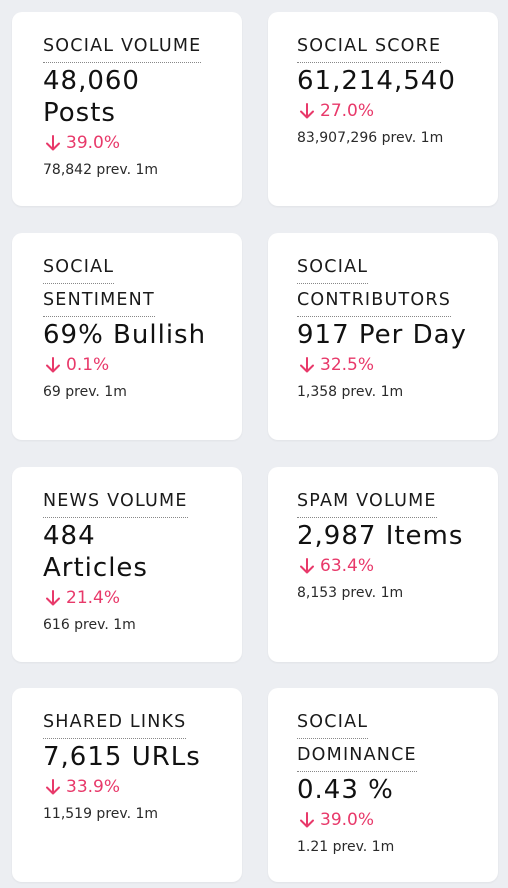  I want to click on metric-change: 27.0%, so click(392, 111).